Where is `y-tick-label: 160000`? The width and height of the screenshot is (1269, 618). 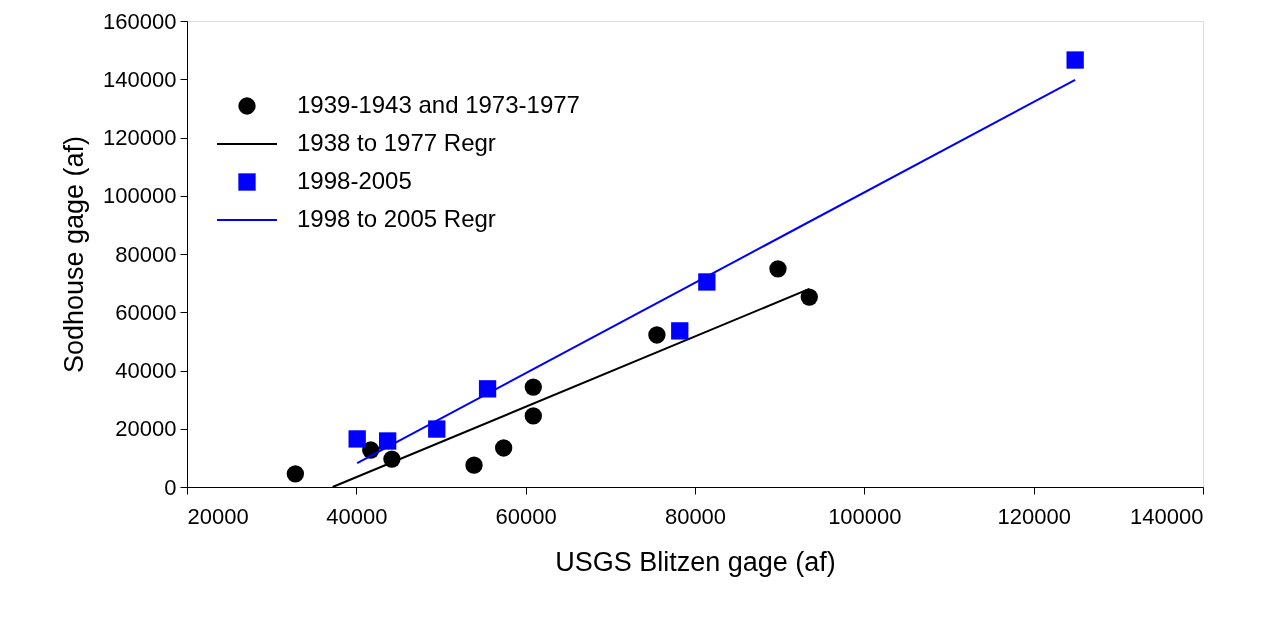
y-tick-label: 160000 is located at coordinates (140, 21).